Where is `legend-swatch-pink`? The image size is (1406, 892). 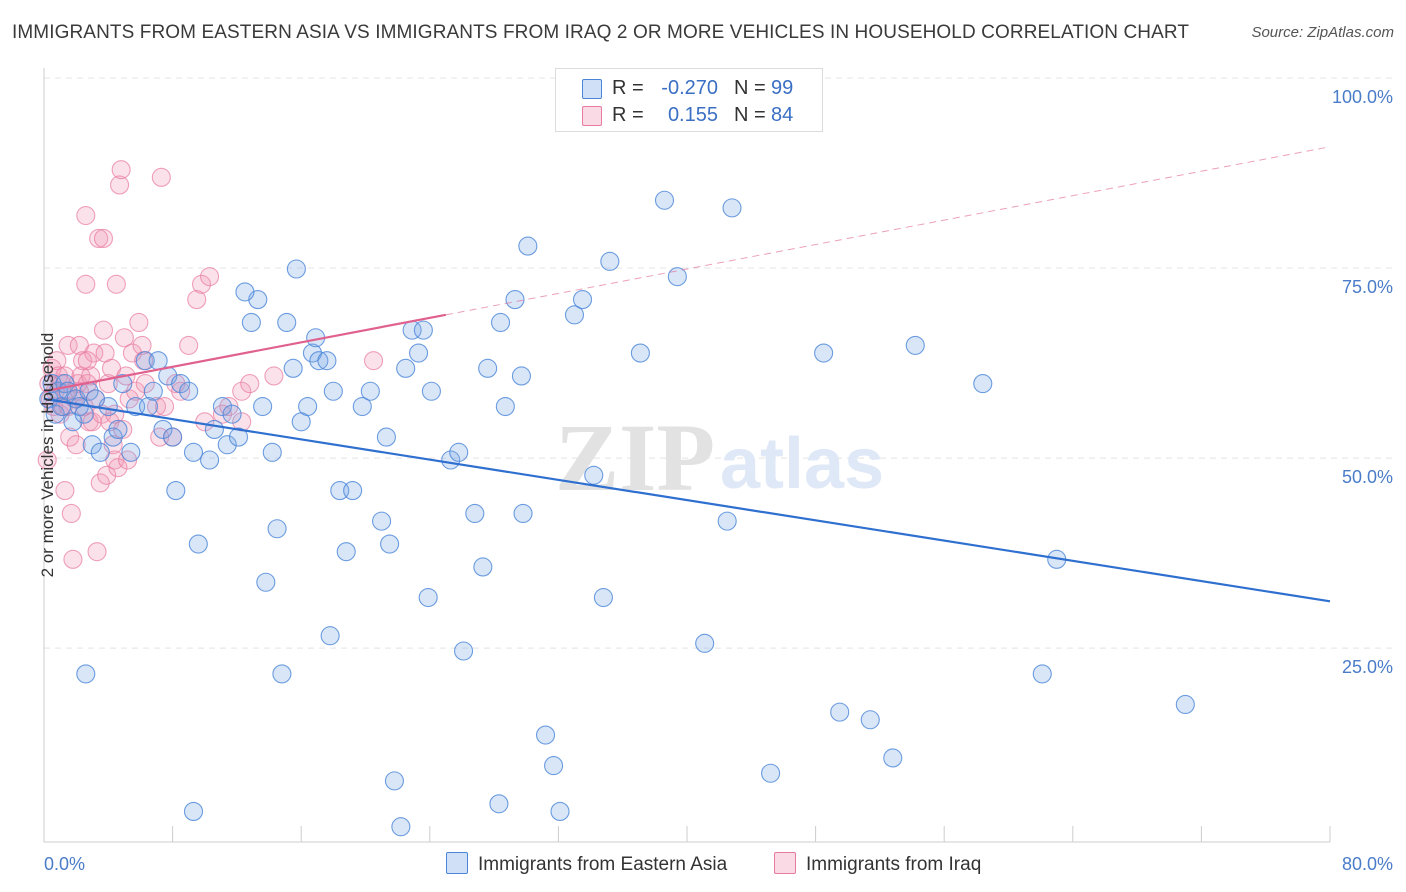 legend-swatch-pink is located at coordinates (592, 116).